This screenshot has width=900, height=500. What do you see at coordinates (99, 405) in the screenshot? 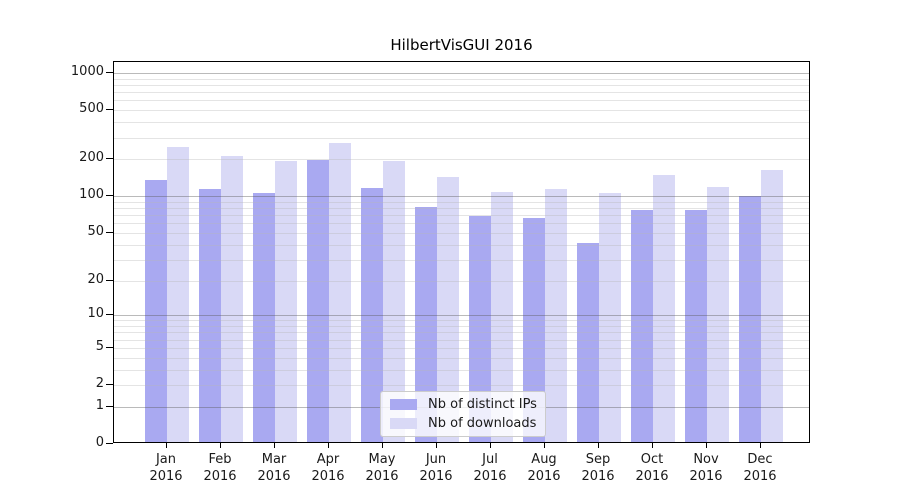
I see `y-tick-label-1: 1` at bounding box center [99, 405].